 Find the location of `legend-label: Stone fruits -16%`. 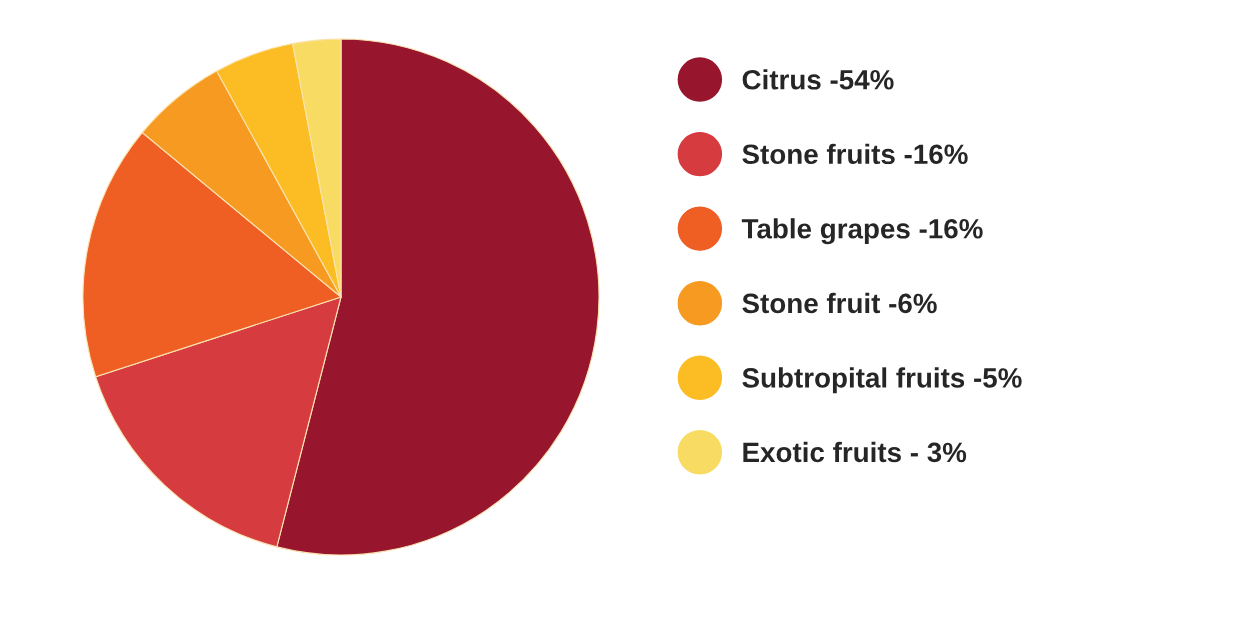

legend-label: Stone fruits -16% is located at coordinates (855, 154).